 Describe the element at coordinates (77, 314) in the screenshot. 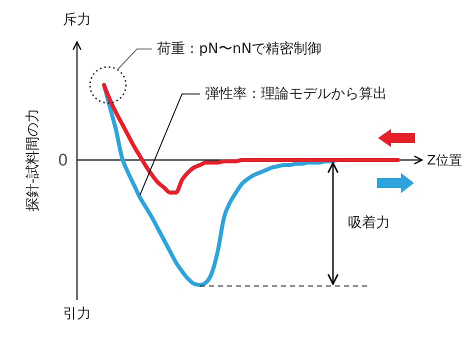

I see `text: 引力` at that location.